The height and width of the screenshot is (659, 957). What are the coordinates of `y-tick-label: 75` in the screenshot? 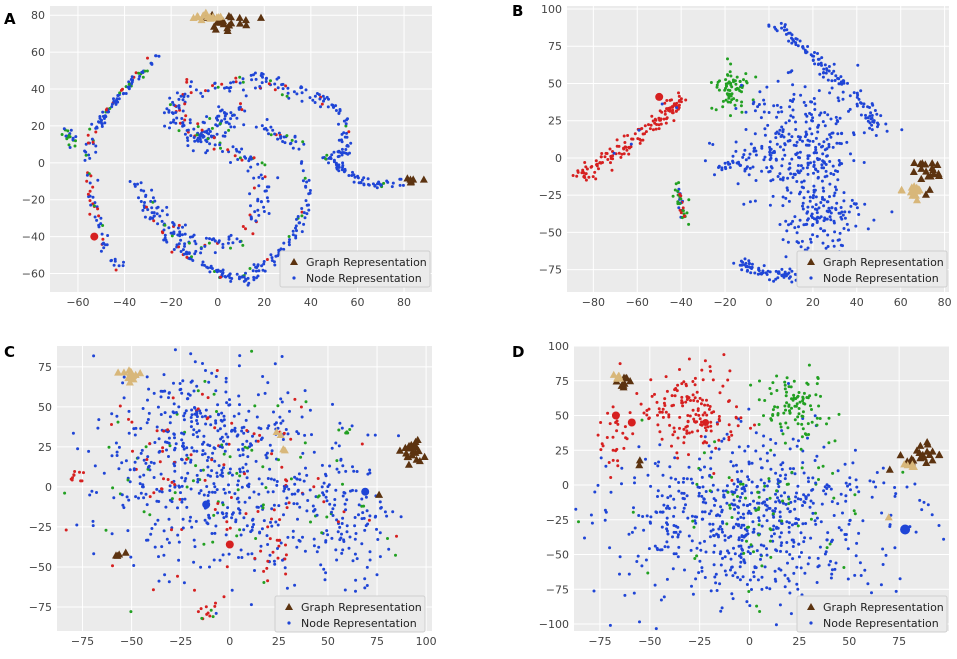 It's located at (555, 46).